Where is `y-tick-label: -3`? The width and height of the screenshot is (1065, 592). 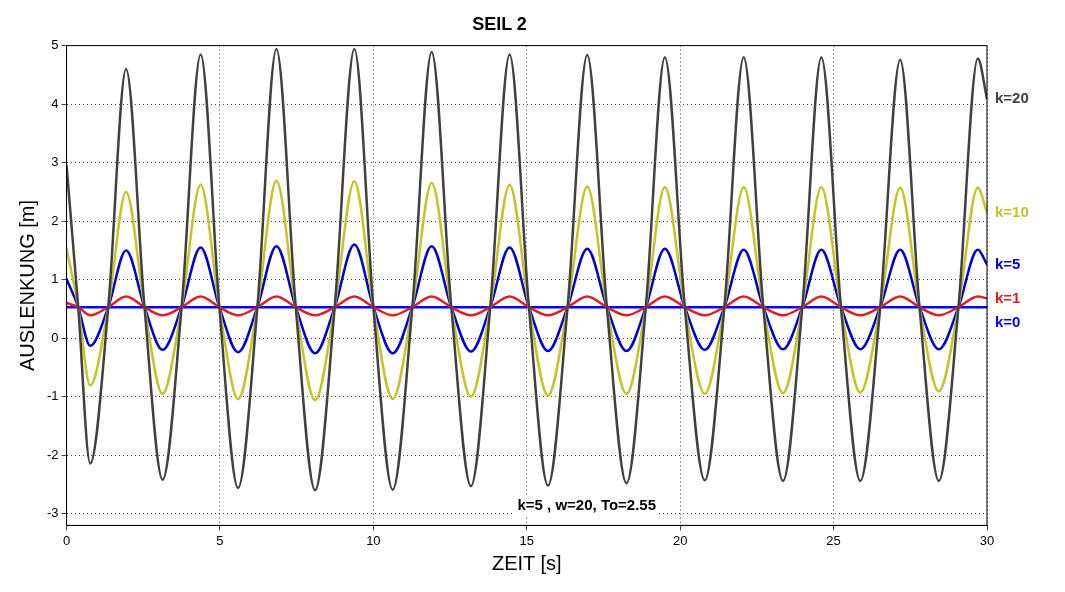 y-tick-label: -3 is located at coordinates (53, 513).